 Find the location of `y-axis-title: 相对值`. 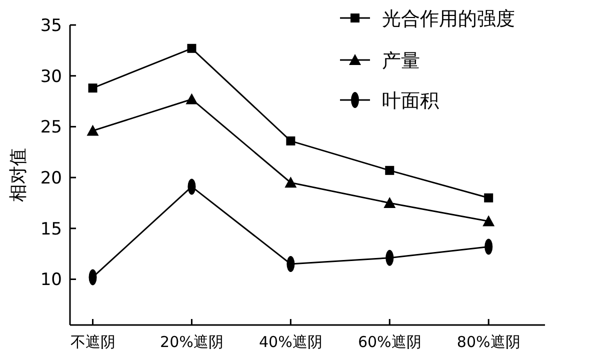

y-axis-title: 相对值 is located at coordinates (18, 175).